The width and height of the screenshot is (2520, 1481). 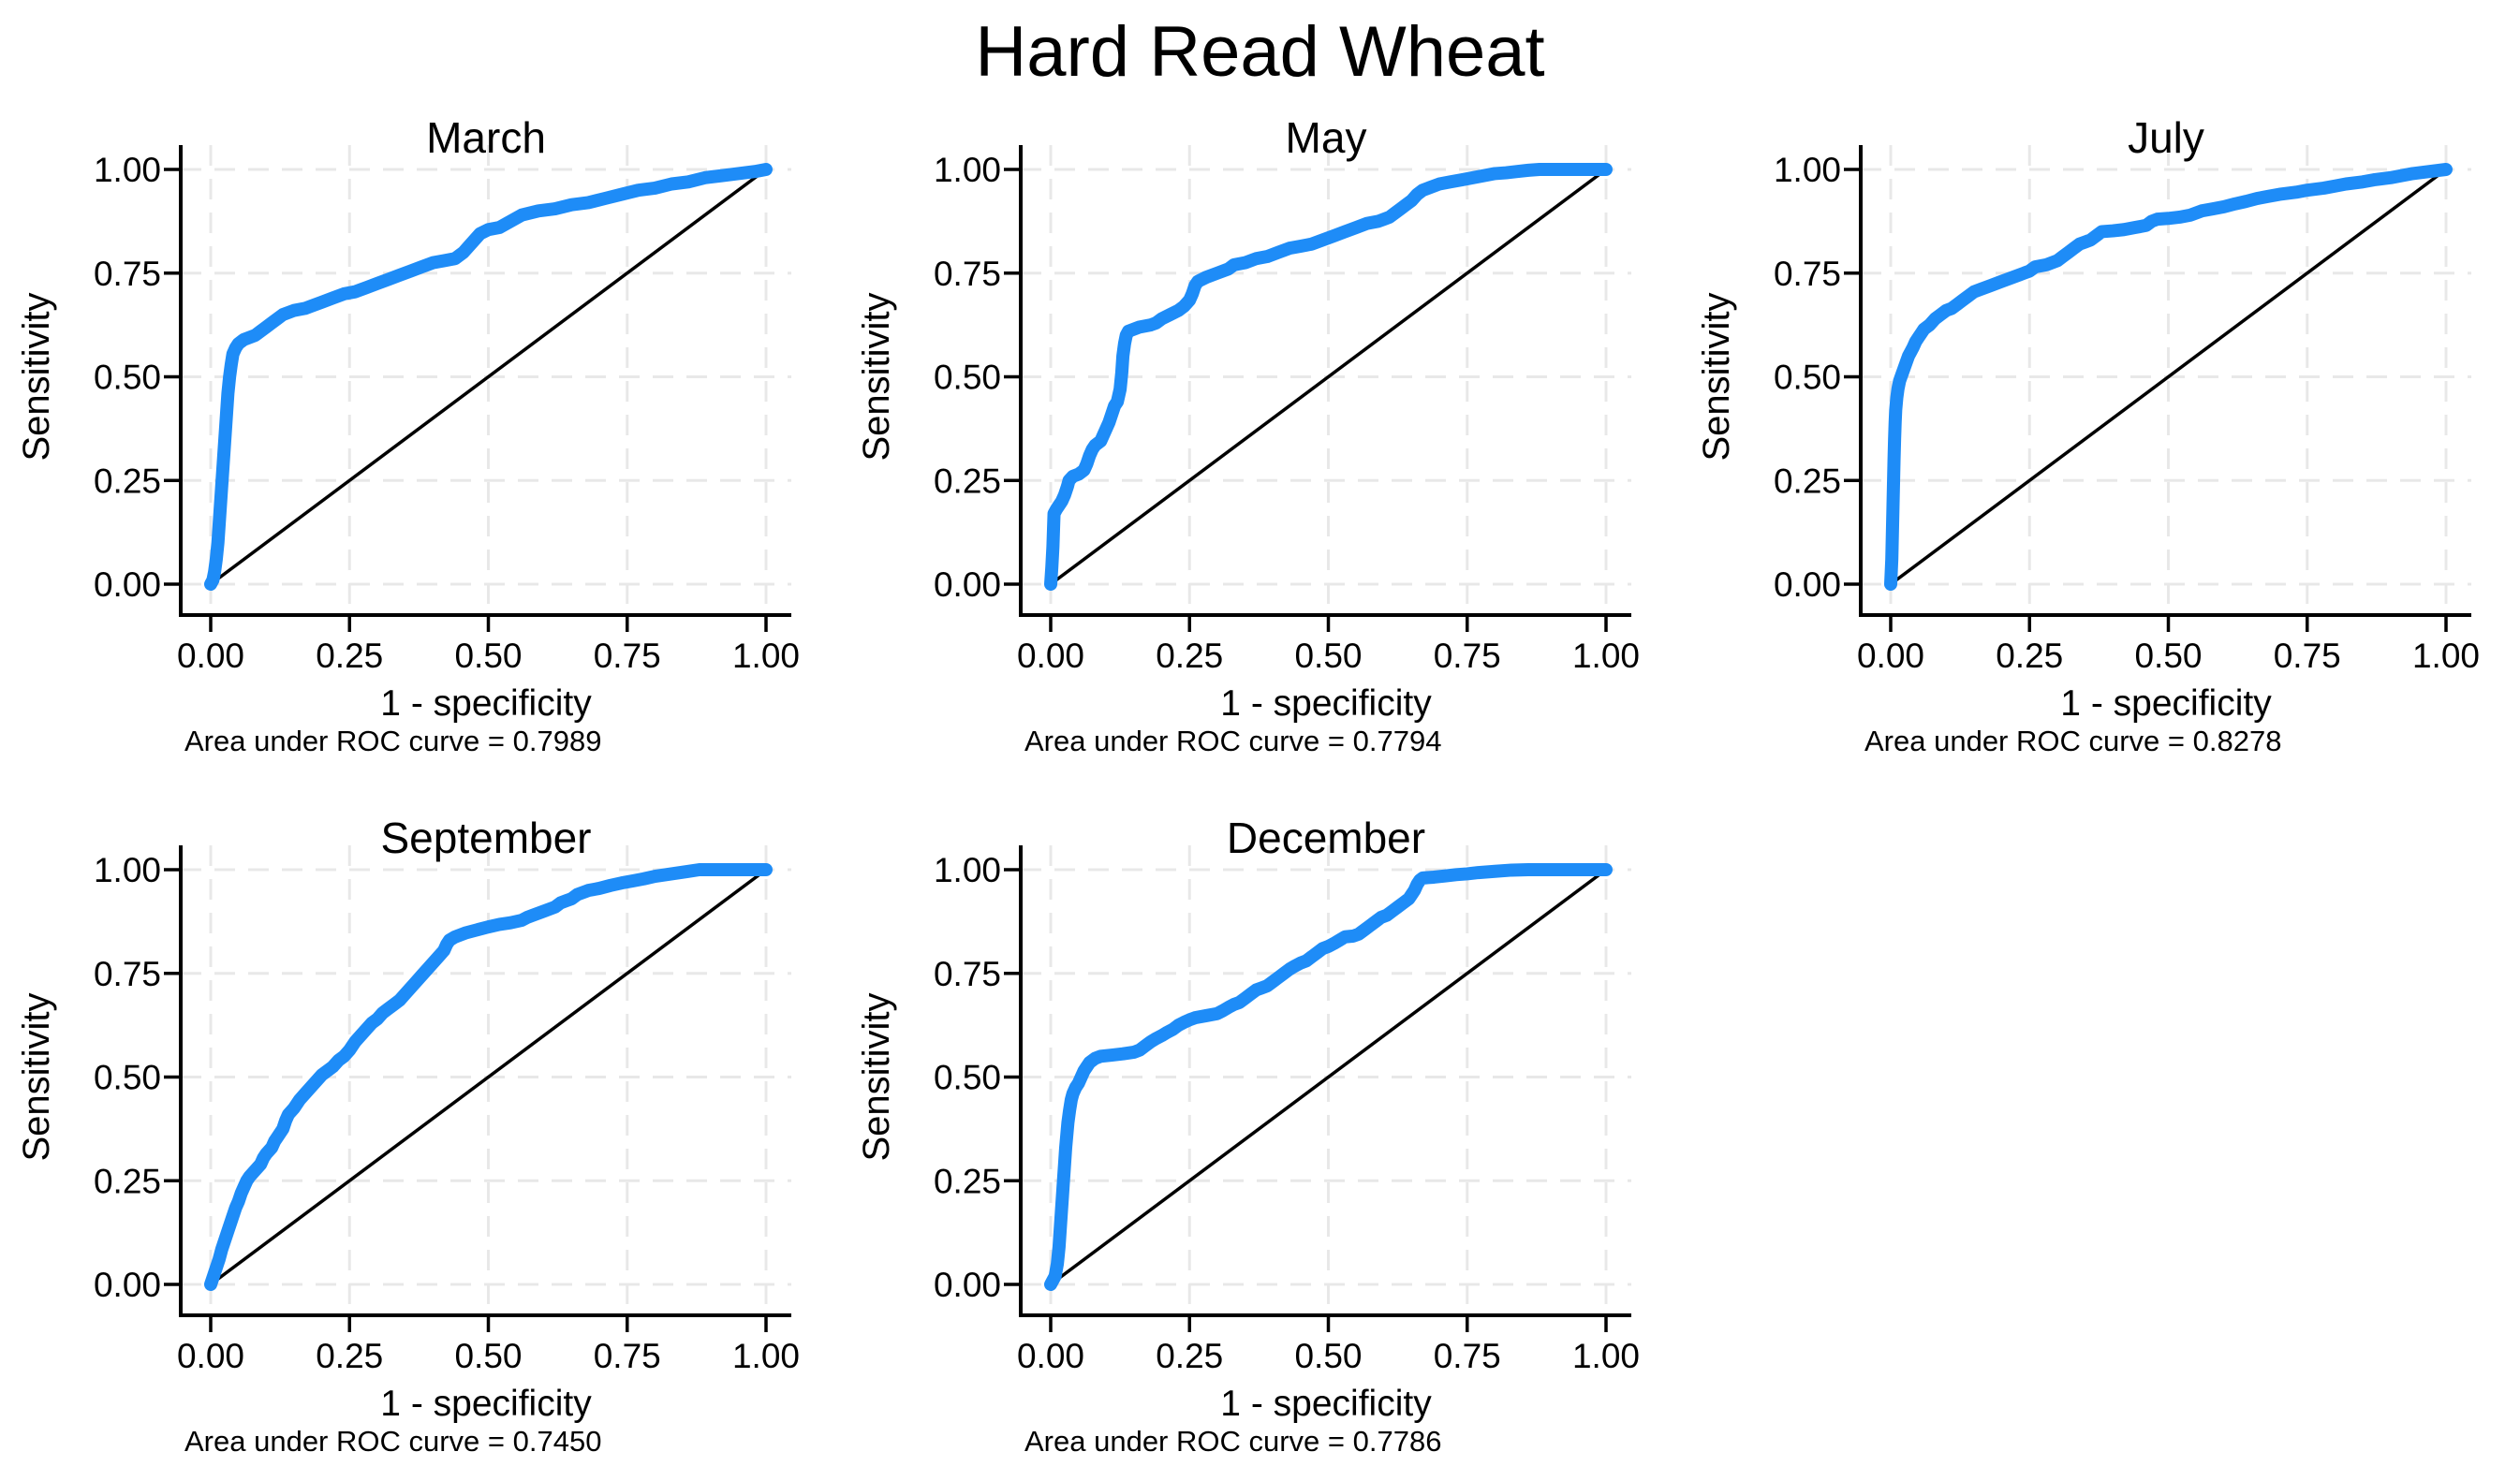 What do you see at coordinates (1326, 838) in the screenshot?
I see `subplot-title: December` at bounding box center [1326, 838].